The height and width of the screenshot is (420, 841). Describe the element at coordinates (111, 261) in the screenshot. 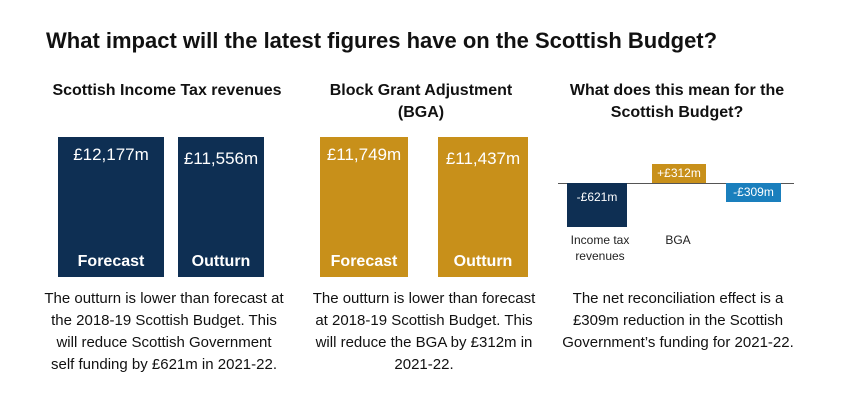

I see `income-tax-forecast-label: Forecast` at that location.